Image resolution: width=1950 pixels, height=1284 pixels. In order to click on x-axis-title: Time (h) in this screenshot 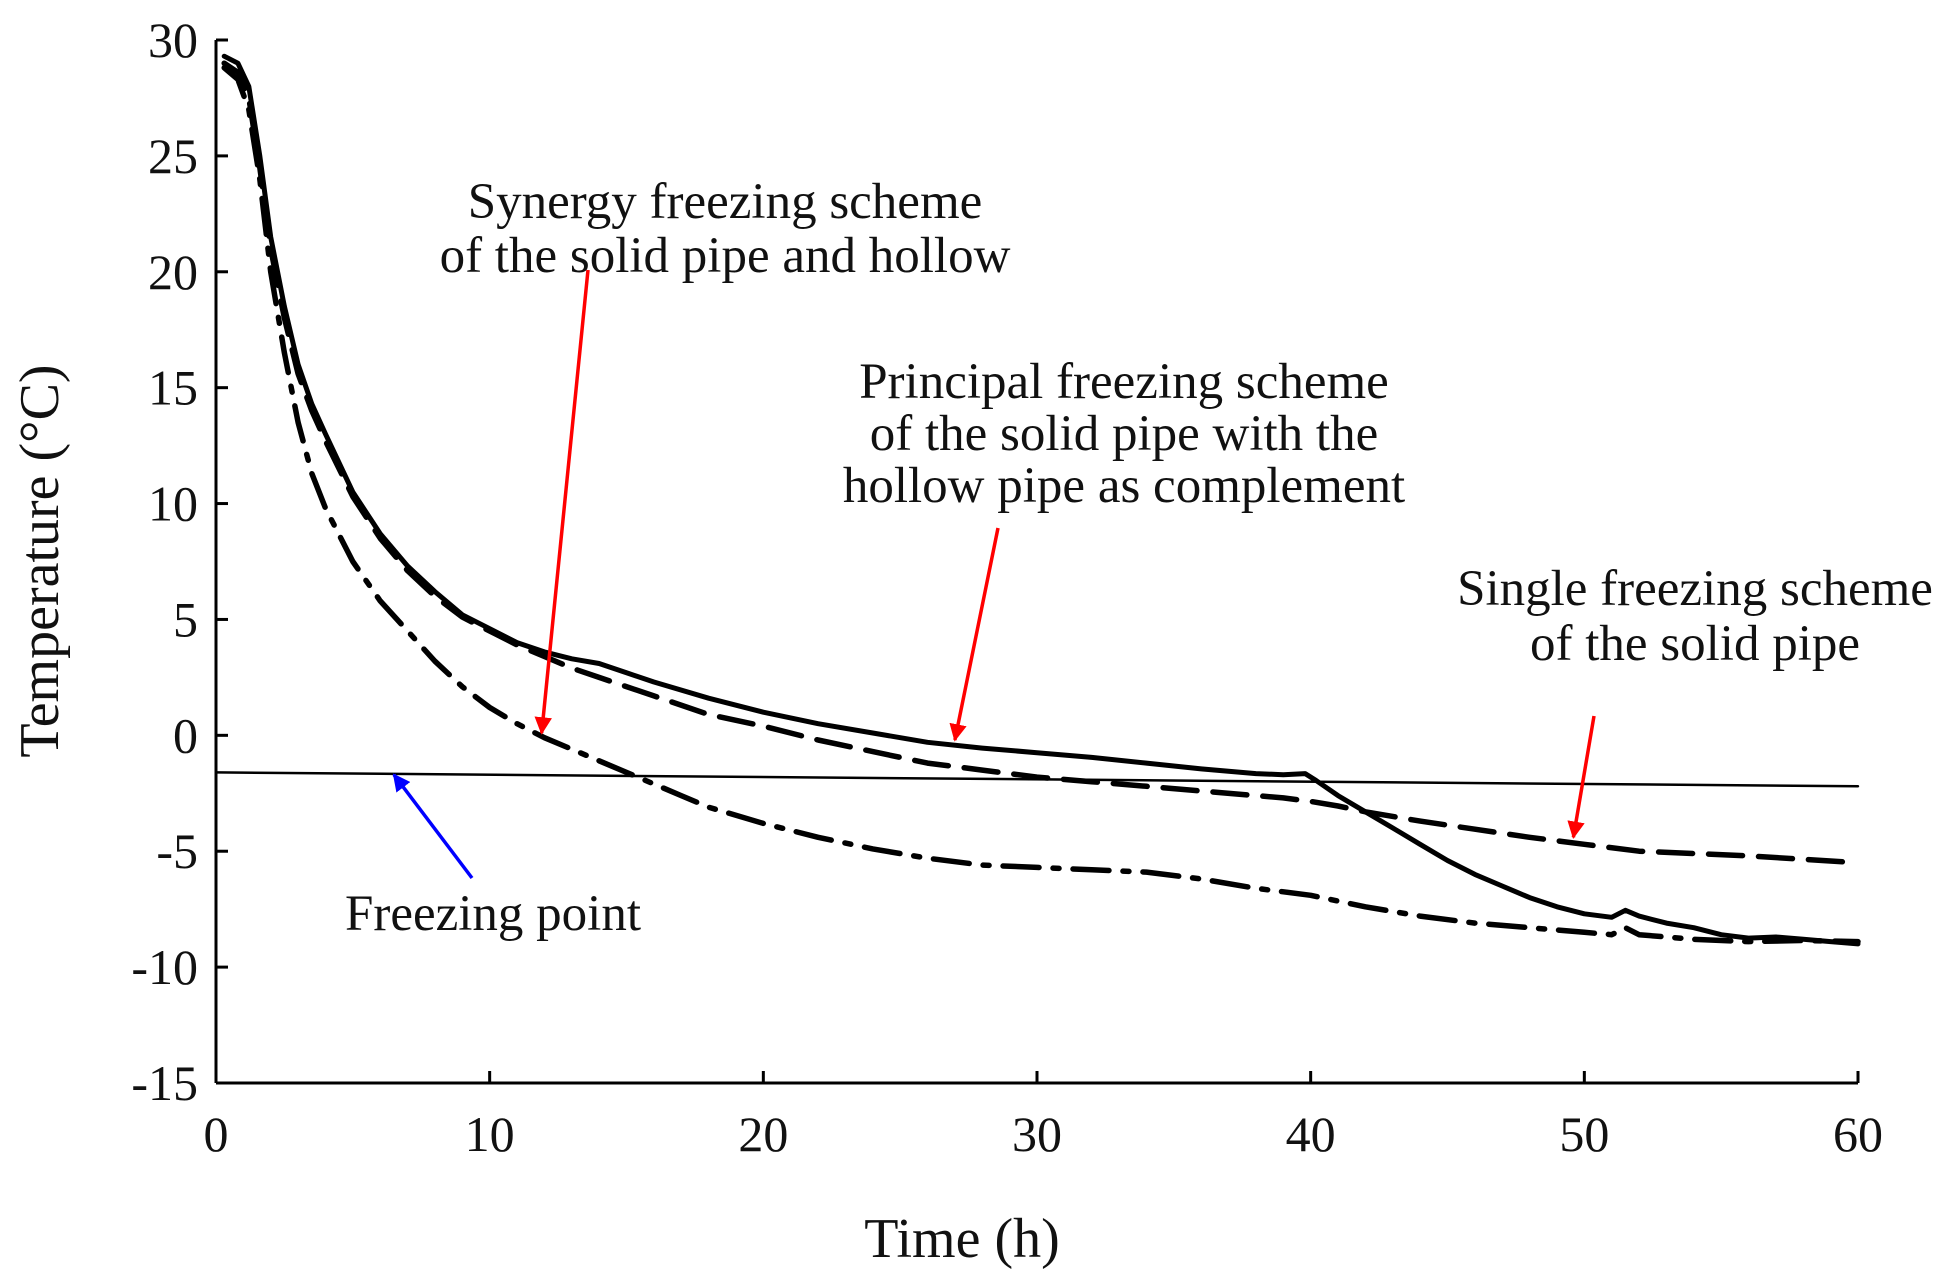, I will do `click(962, 1239)`.